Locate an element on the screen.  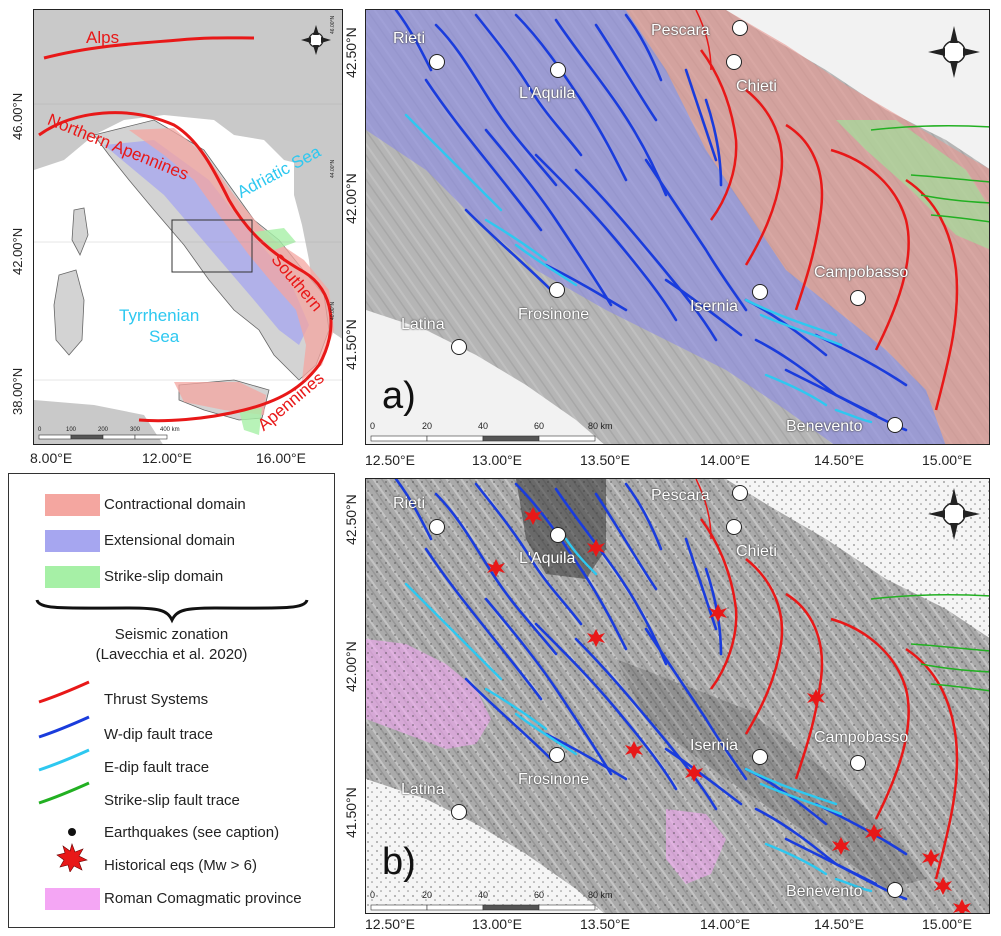
map-b-laquila-marker is located at coordinates (558, 535).